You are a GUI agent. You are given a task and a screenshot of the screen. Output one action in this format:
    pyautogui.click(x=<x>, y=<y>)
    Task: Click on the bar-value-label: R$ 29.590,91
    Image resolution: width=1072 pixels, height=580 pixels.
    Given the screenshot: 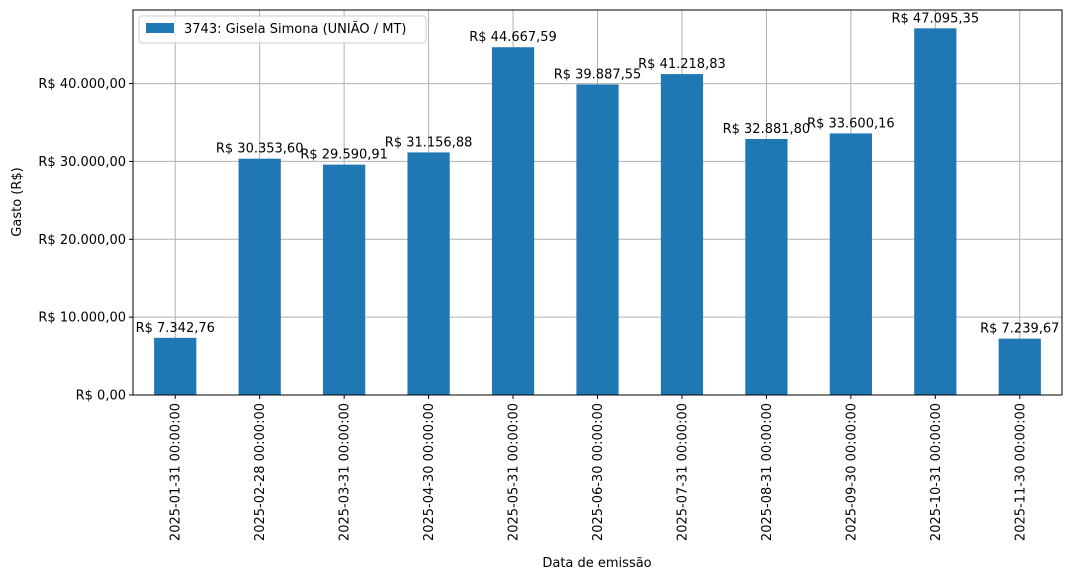 What is the action you would take?
    pyautogui.click(x=344, y=155)
    